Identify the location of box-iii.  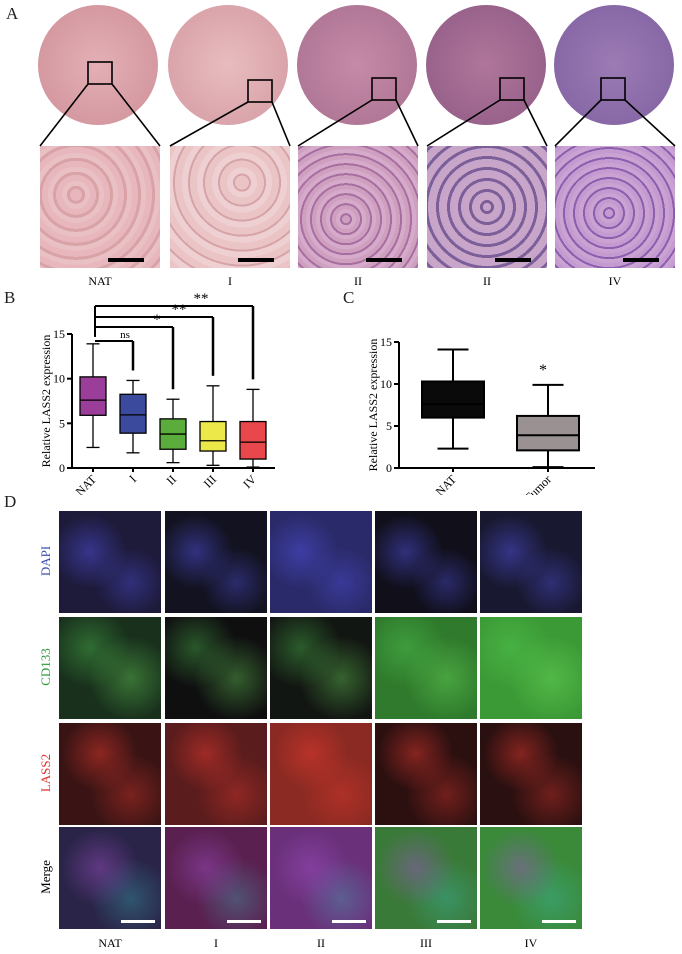
(213, 436).